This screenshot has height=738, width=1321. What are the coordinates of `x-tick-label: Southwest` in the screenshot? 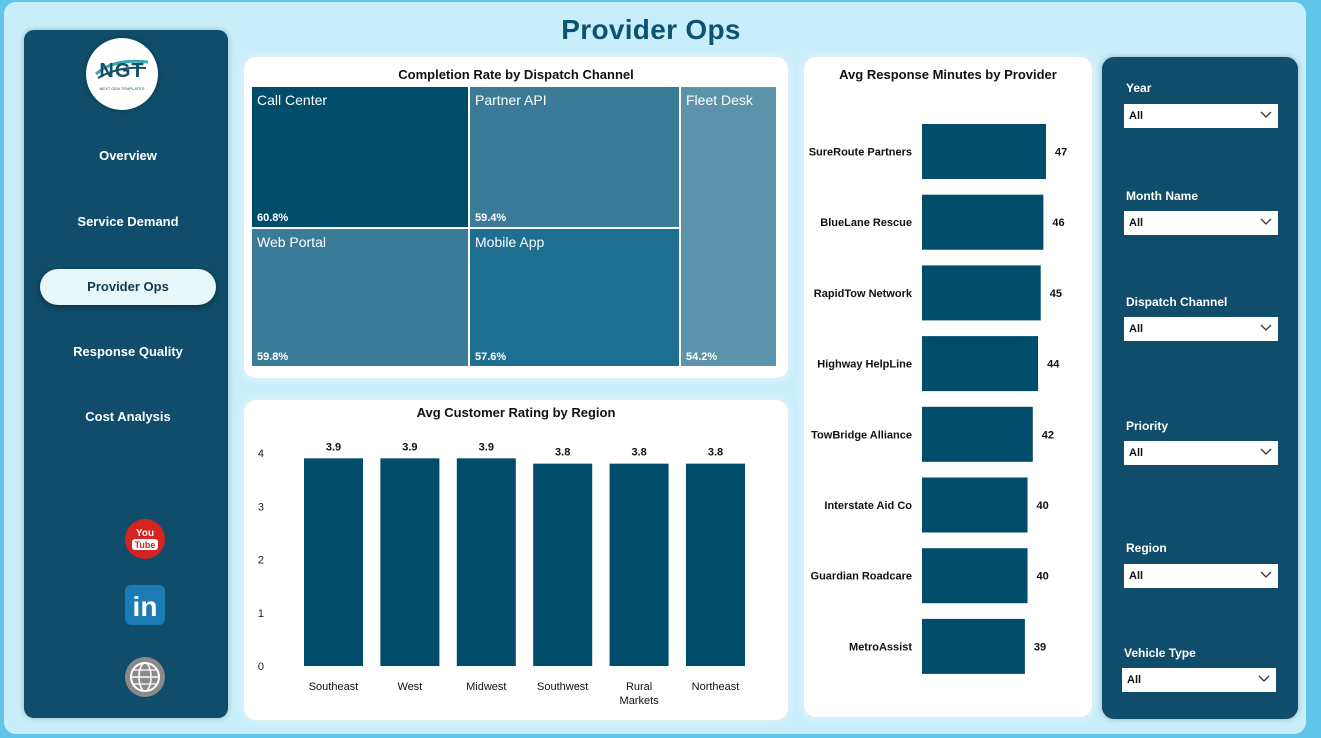 It's located at (562, 687).